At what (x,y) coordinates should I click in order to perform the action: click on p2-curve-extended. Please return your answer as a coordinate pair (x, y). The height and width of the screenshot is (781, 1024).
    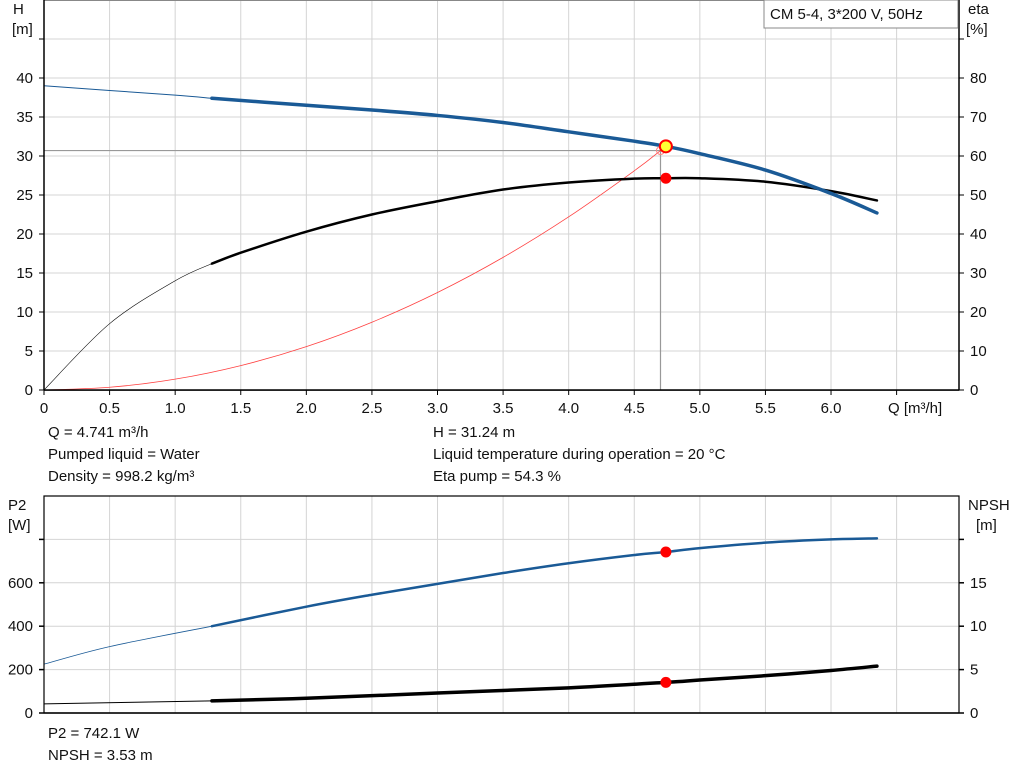
    Looking at the image, I should click on (127, 645).